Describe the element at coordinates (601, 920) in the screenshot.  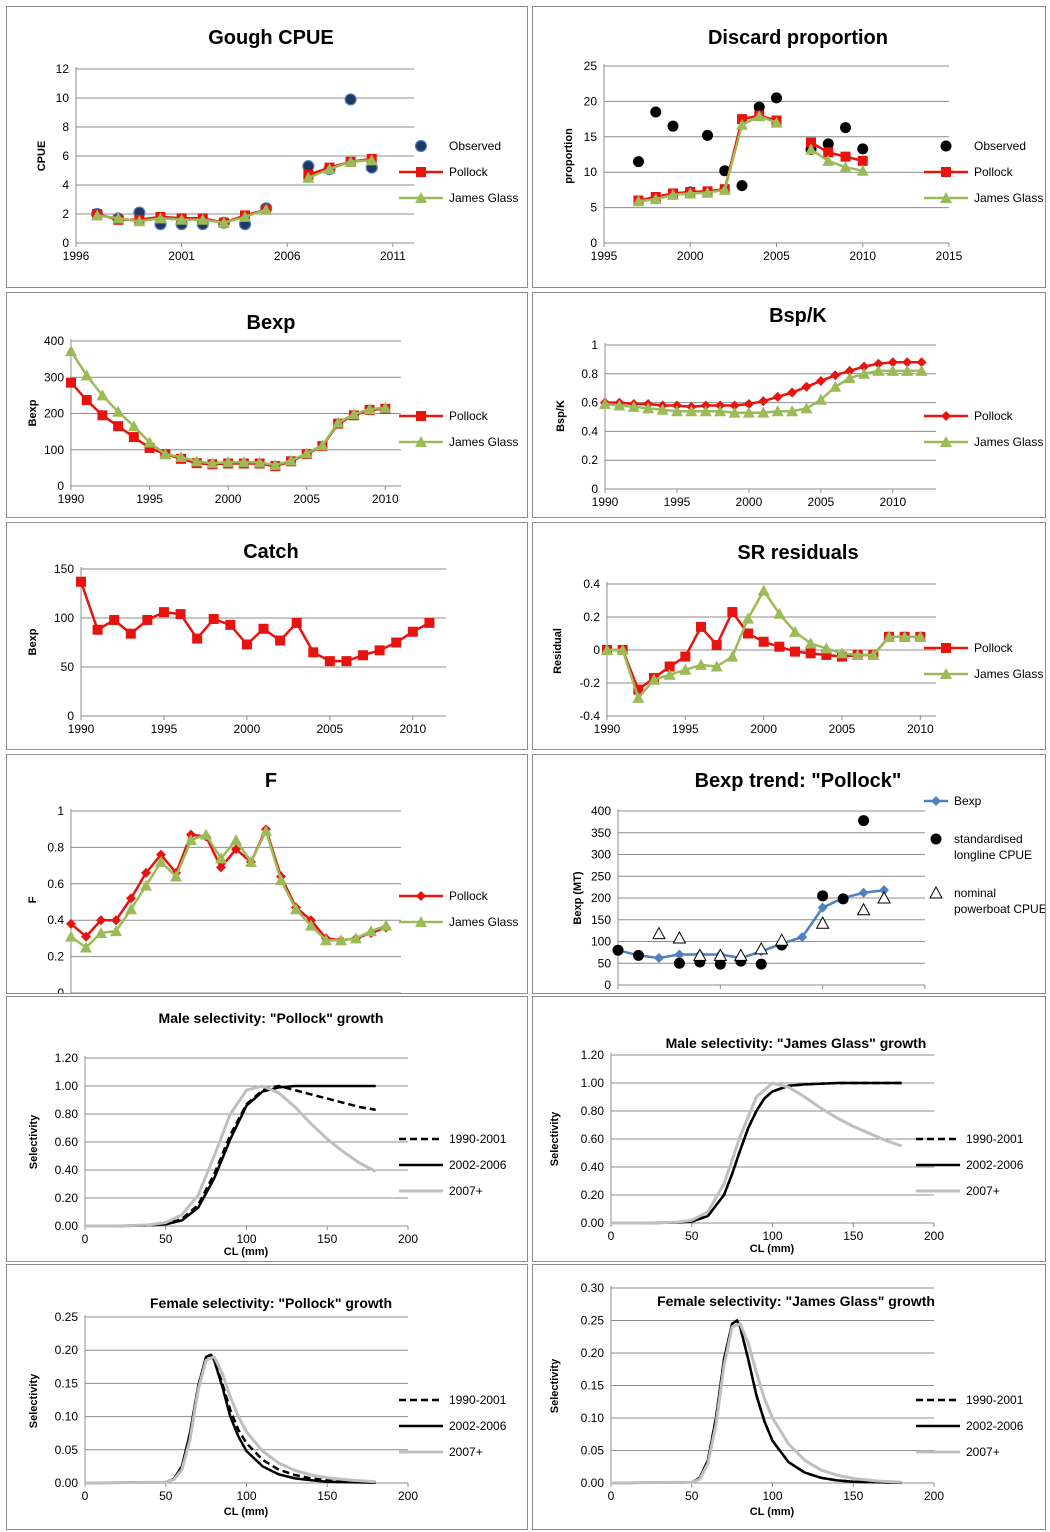
I see `y-tick-label: 150` at that location.